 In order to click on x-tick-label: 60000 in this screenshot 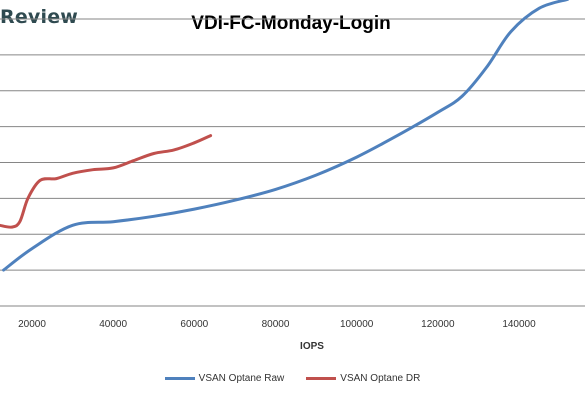, I will do `click(194, 324)`.